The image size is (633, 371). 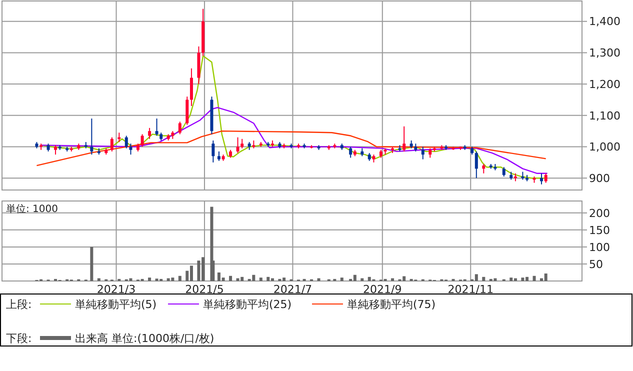 I want to click on y-tick-label: 150, so click(x=599, y=230).